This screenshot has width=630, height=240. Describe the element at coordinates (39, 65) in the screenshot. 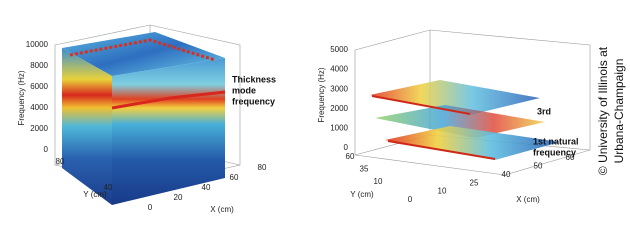

I see `z-tick-label: 8000` at that location.